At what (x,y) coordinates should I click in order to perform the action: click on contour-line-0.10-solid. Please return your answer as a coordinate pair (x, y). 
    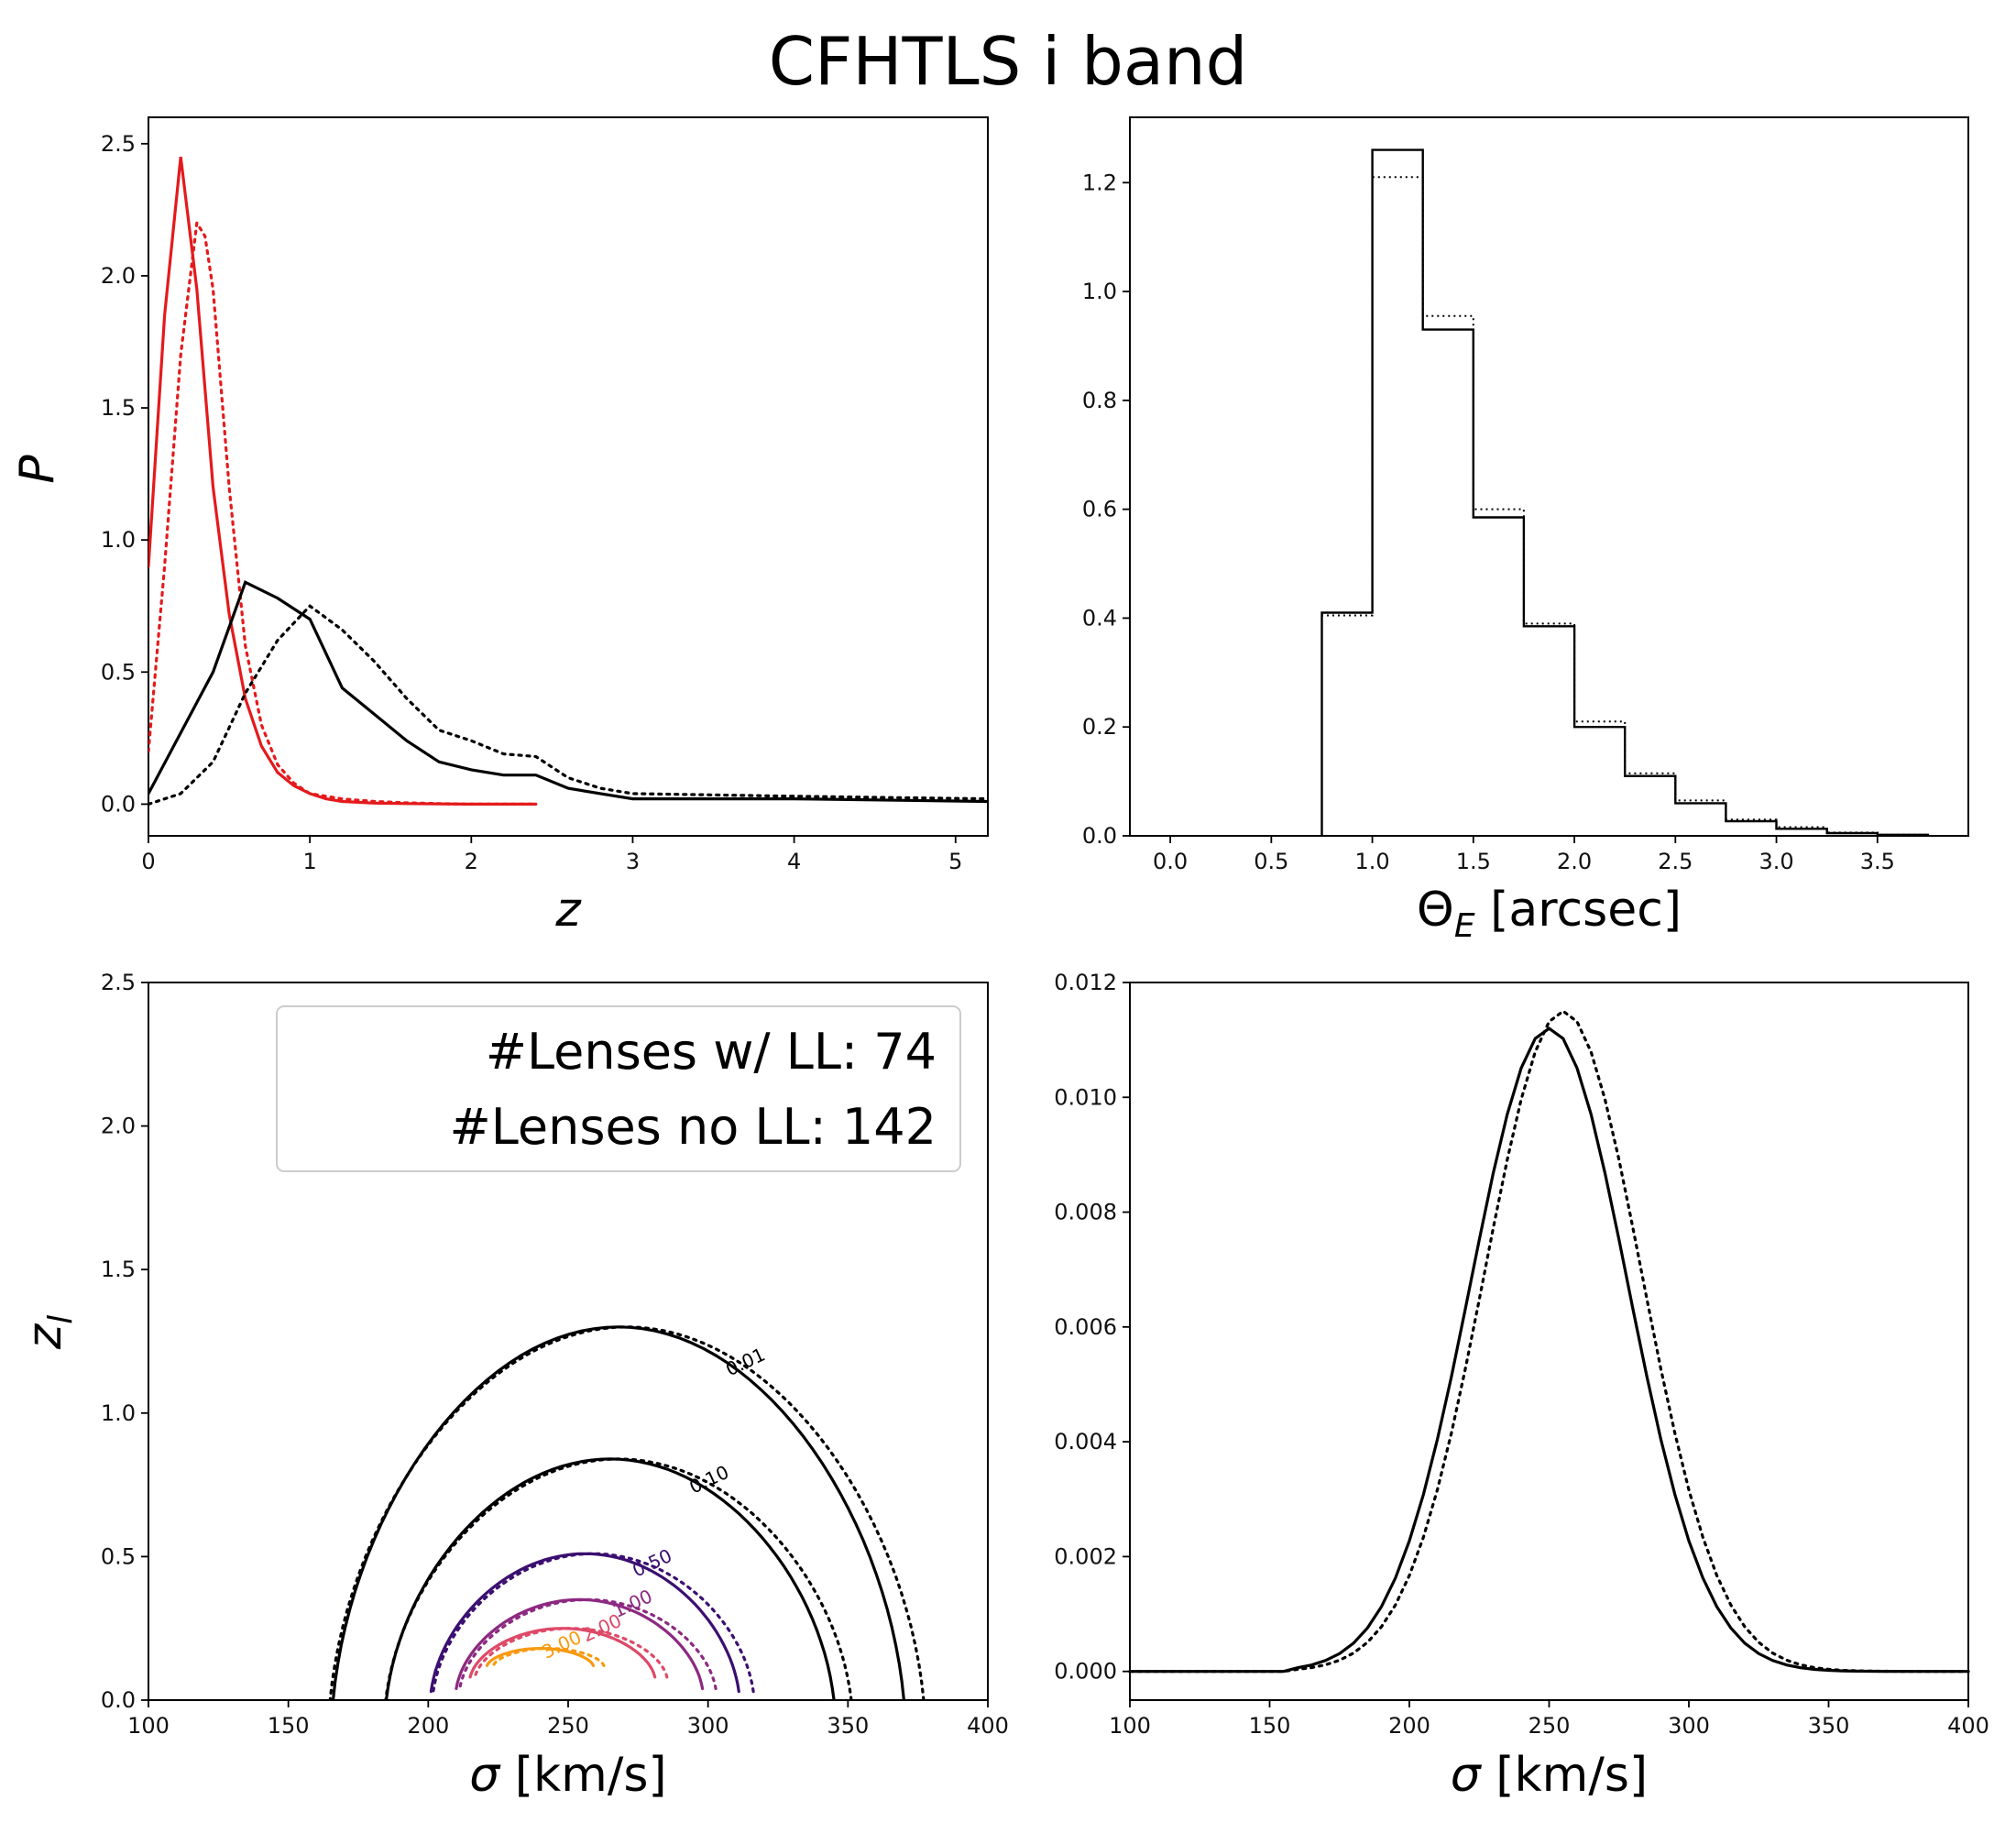
    Looking at the image, I should click on (610, 1578).